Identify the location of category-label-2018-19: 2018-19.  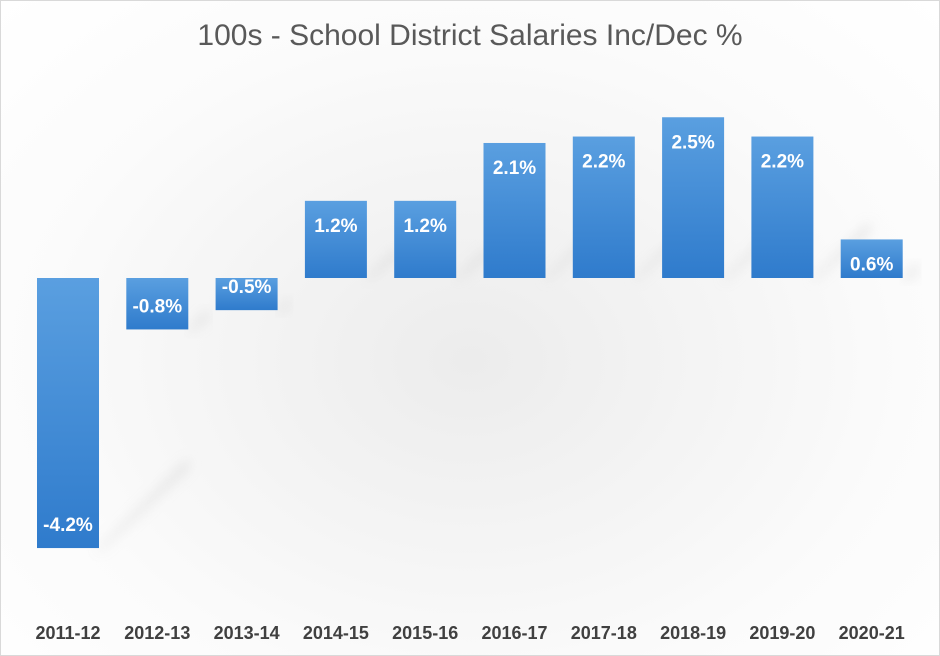
(693, 633).